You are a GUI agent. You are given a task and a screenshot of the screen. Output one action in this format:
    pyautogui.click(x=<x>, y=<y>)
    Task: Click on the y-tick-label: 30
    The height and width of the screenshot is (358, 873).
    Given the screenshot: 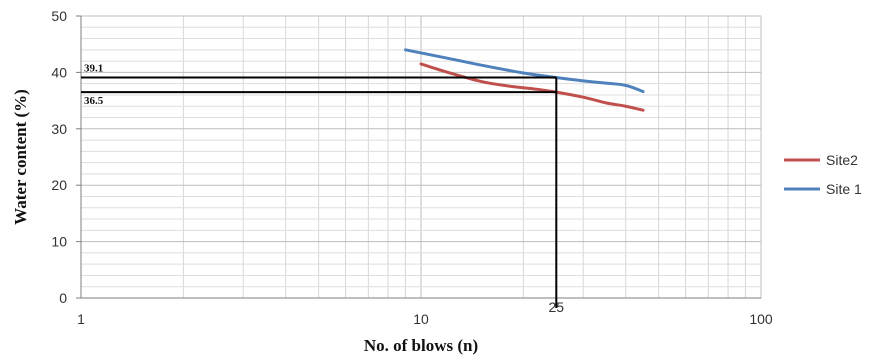 What is the action you would take?
    pyautogui.click(x=59, y=129)
    